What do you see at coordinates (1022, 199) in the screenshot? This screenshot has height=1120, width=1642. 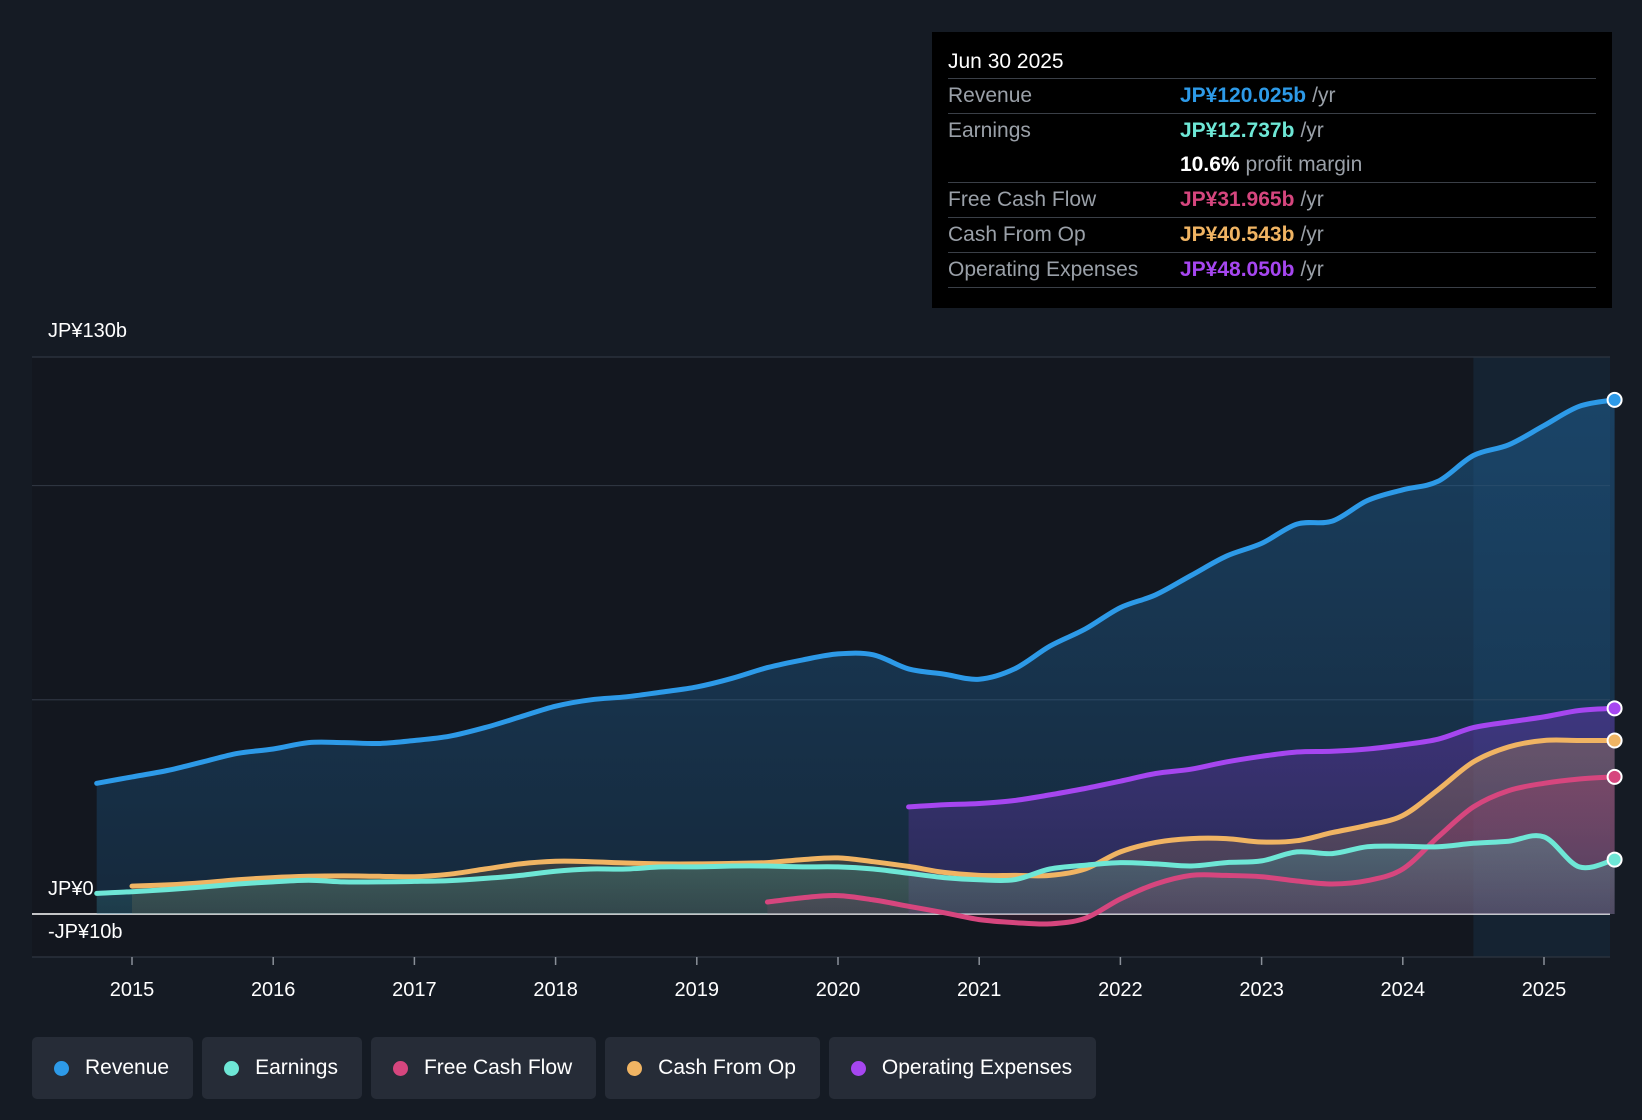 I see `tooltip-label: Free Cash Flow` at bounding box center [1022, 199].